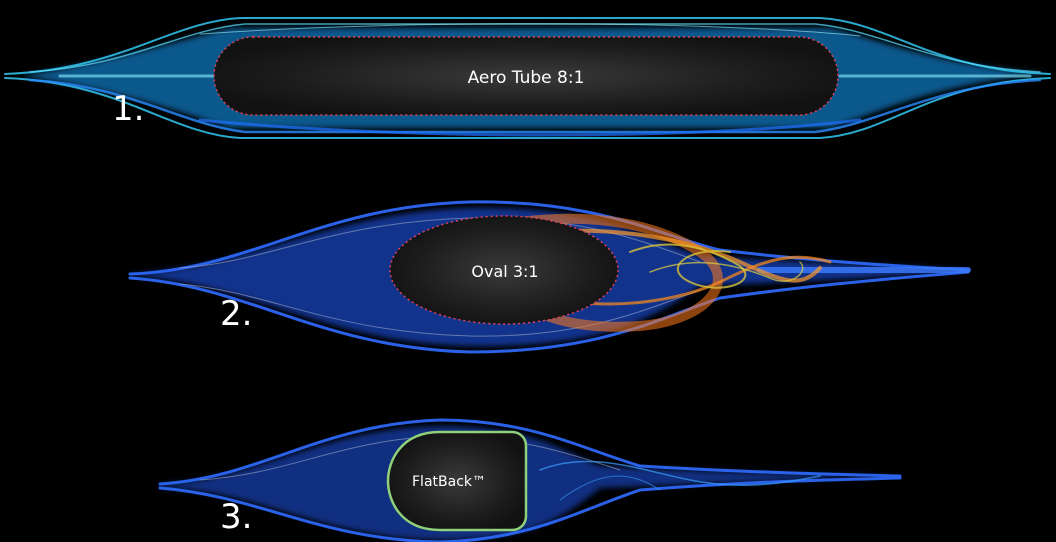  What do you see at coordinates (128, 109) in the screenshot?
I see `shape-number-1: 1.` at bounding box center [128, 109].